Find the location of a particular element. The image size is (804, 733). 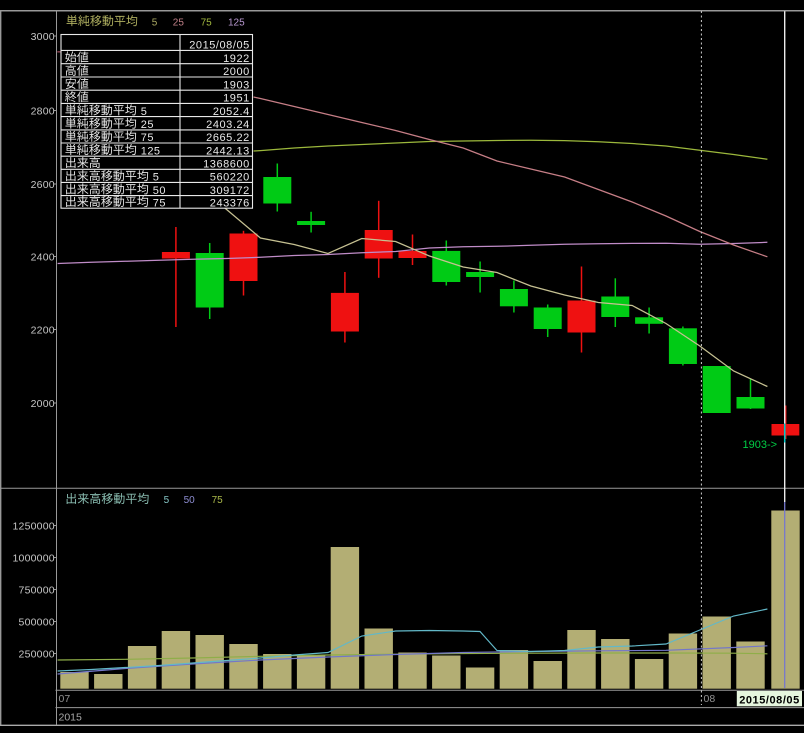

svg-text: 243376 is located at coordinates (230, 203).